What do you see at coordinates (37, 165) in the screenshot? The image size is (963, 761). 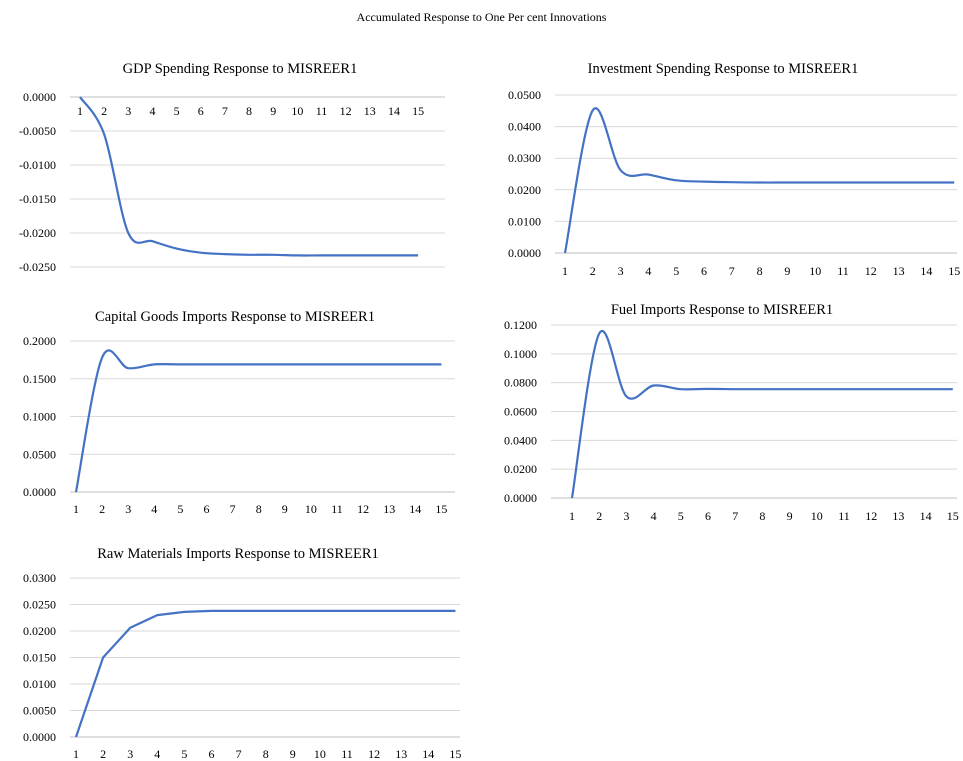 I see `y-tick-label: -0.0100` at bounding box center [37, 165].